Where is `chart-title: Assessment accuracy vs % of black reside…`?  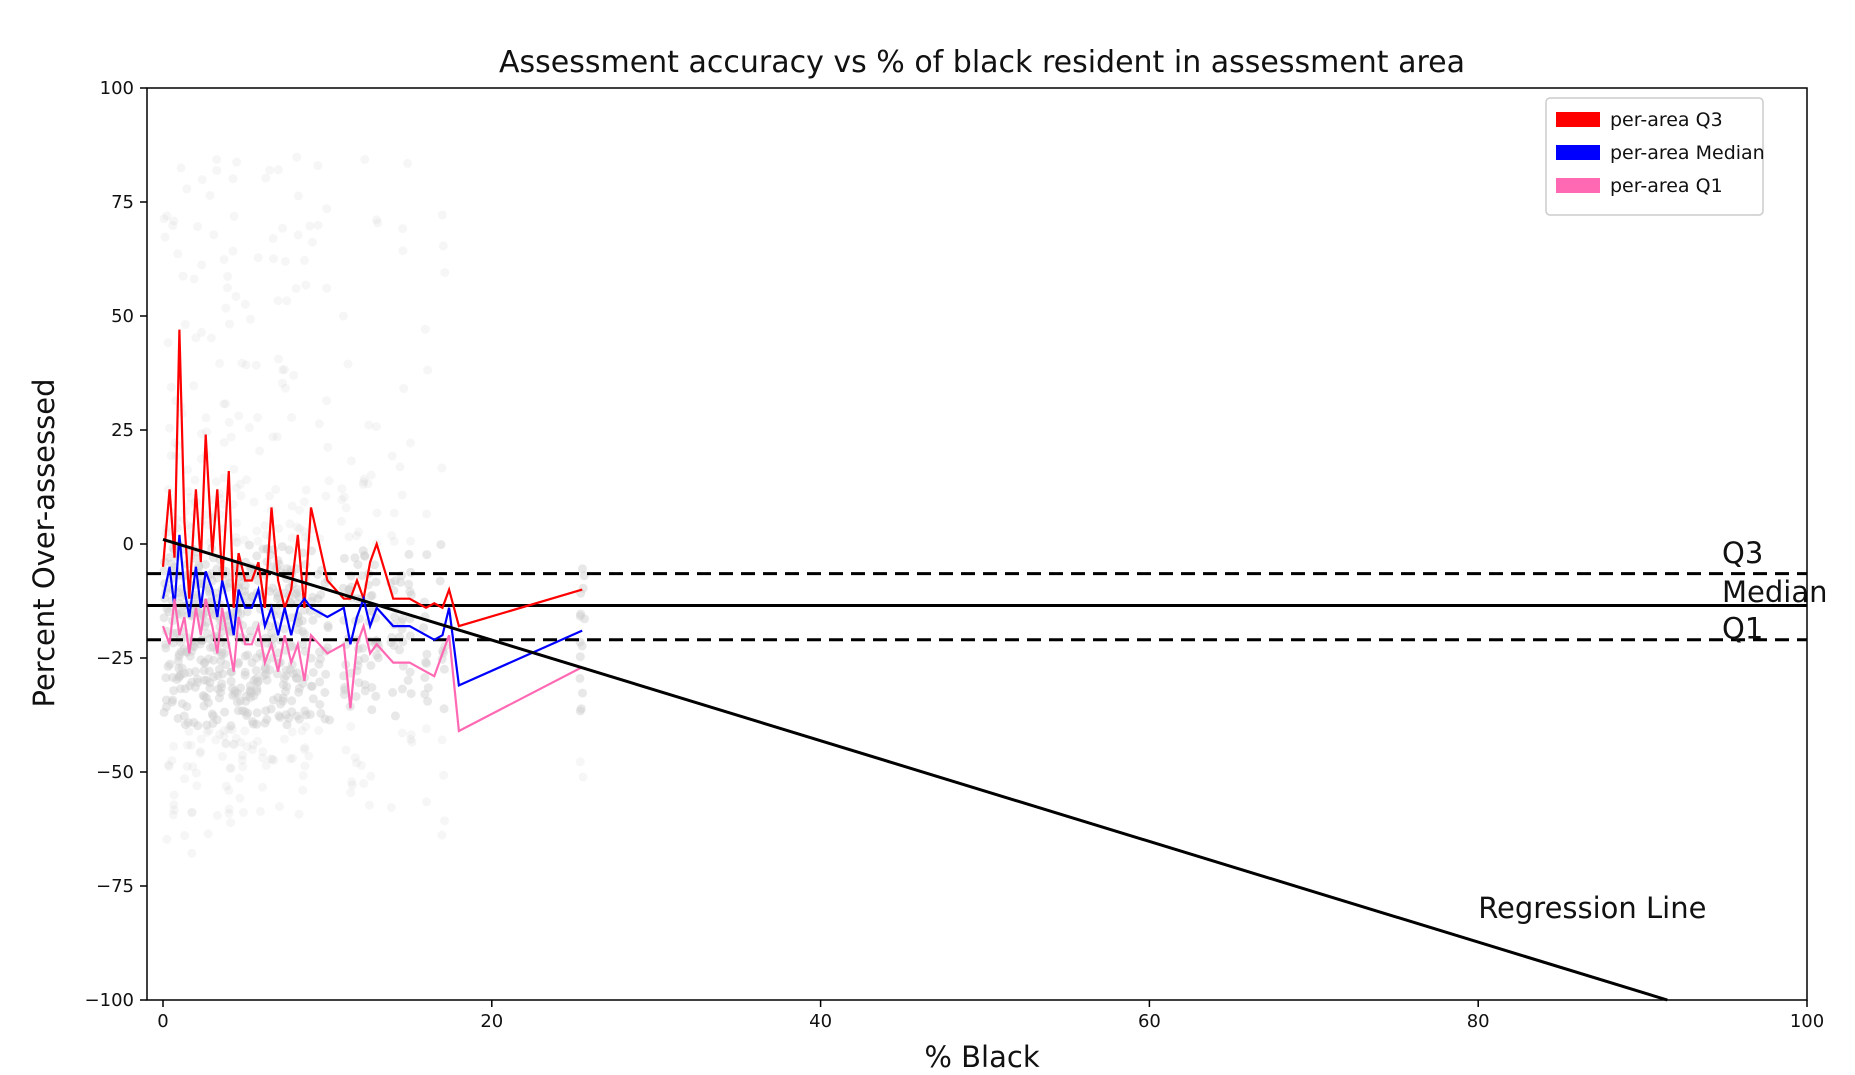
chart-title: Assessment accuracy vs % of black reside… is located at coordinates (982, 62).